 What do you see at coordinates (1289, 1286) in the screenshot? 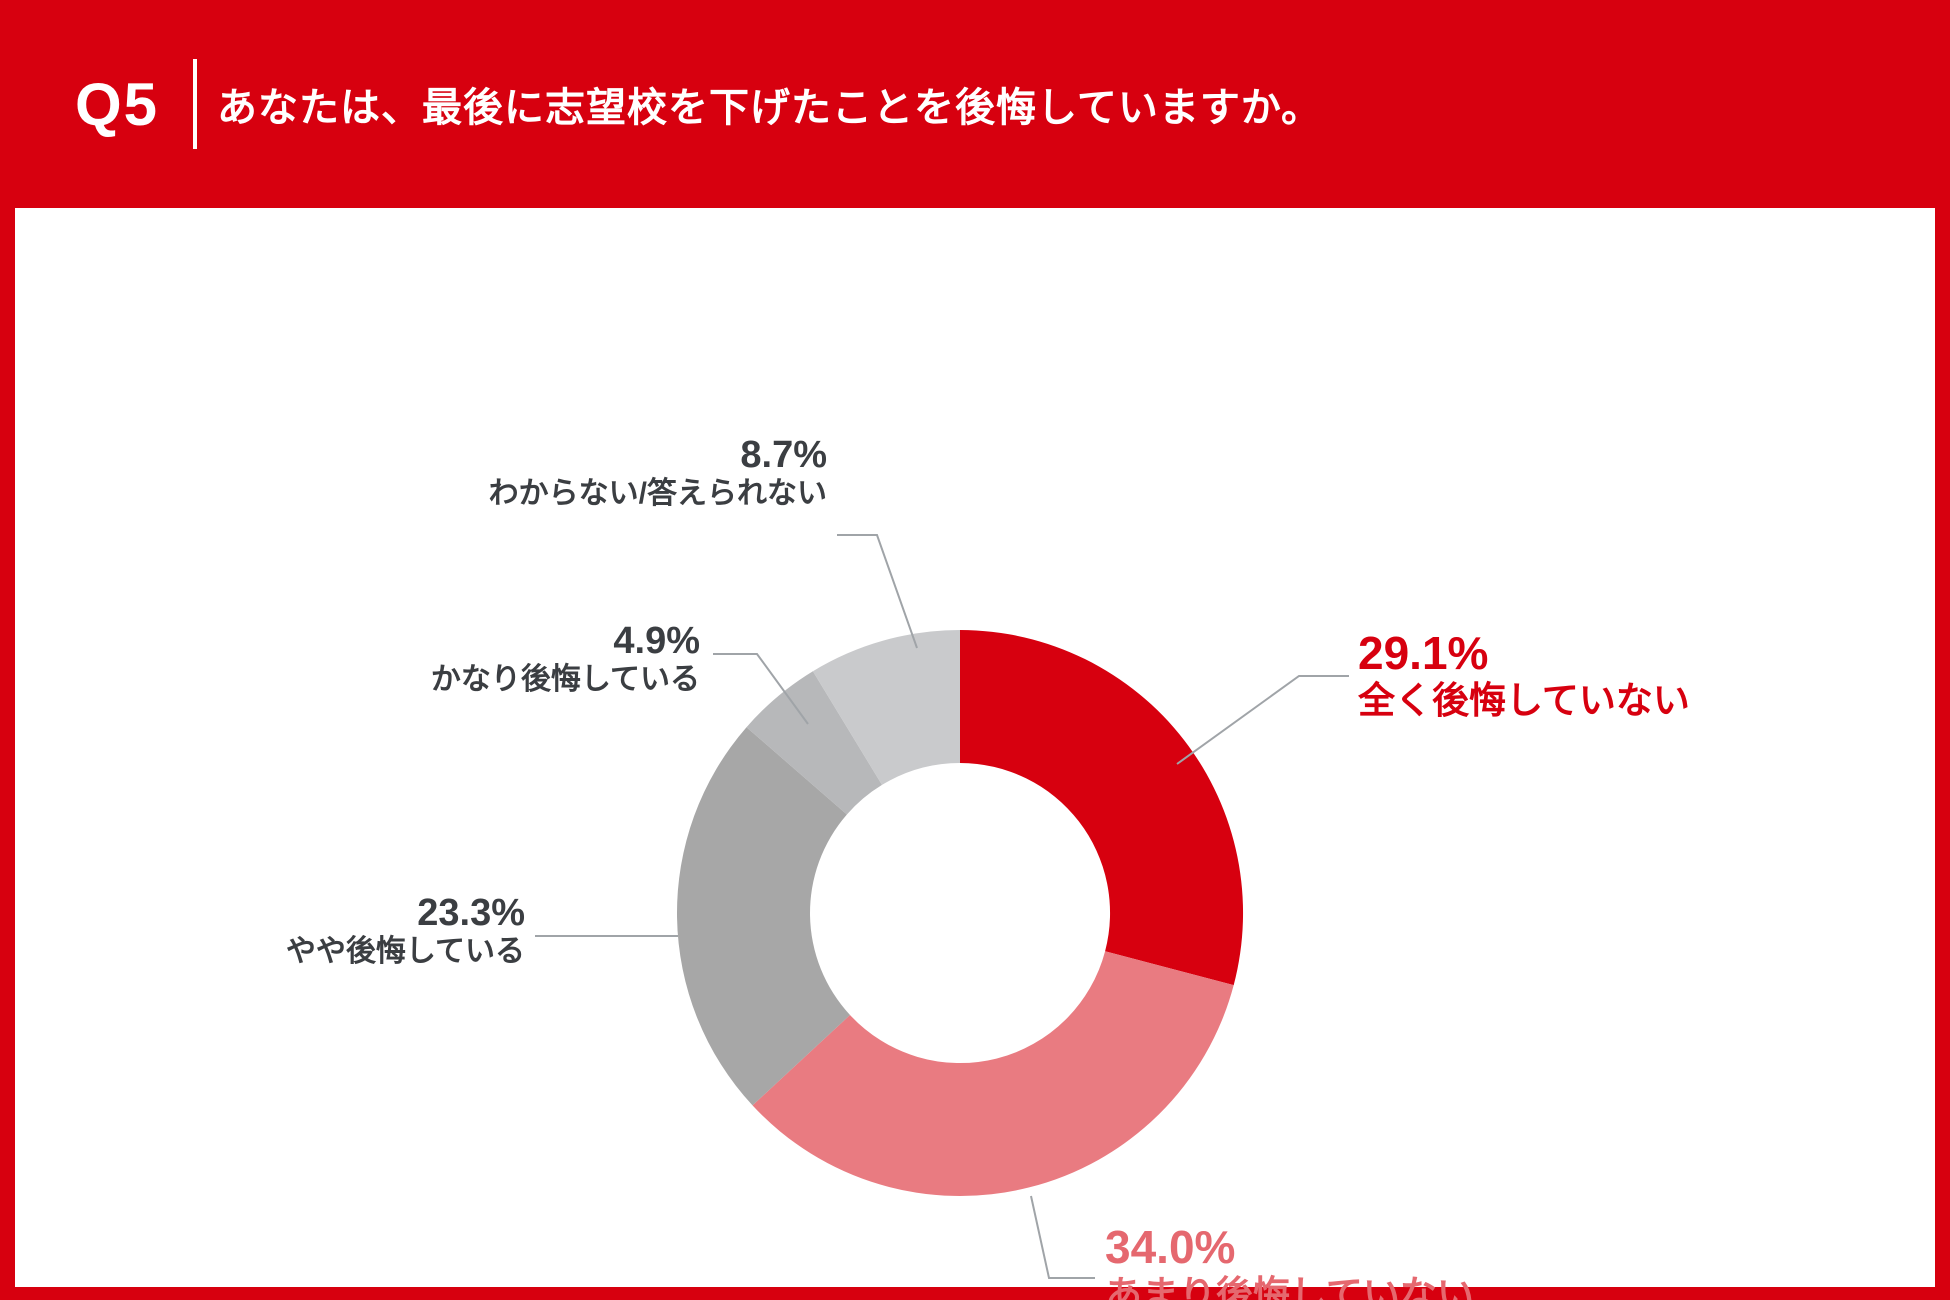
I see `segment-label: あまり後悔していない` at bounding box center [1289, 1286].